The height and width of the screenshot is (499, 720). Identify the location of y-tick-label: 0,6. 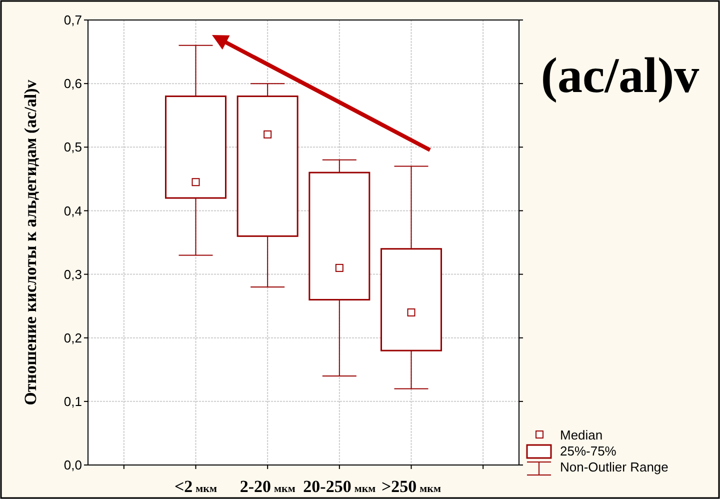
(73, 84).